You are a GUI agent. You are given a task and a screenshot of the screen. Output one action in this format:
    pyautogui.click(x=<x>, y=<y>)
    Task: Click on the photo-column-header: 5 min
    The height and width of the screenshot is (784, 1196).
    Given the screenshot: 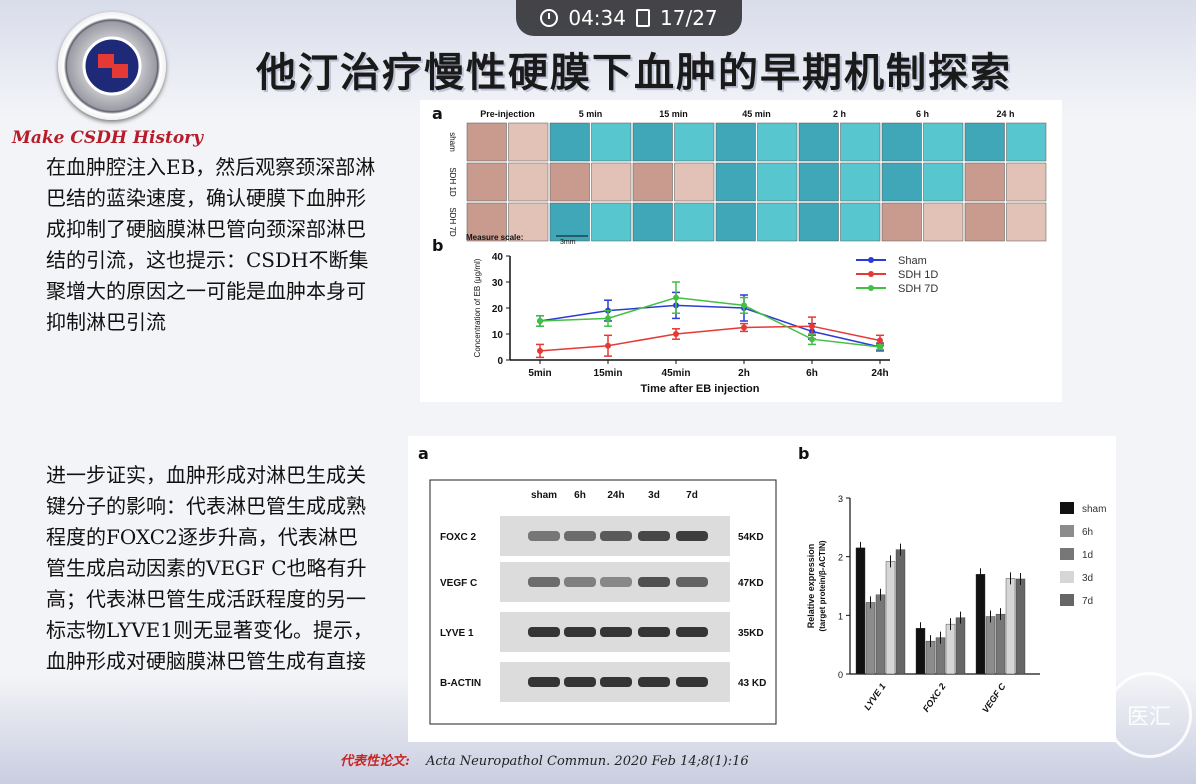 What is the action you would take?
    pyautogui.click(x=591, y=114)
    